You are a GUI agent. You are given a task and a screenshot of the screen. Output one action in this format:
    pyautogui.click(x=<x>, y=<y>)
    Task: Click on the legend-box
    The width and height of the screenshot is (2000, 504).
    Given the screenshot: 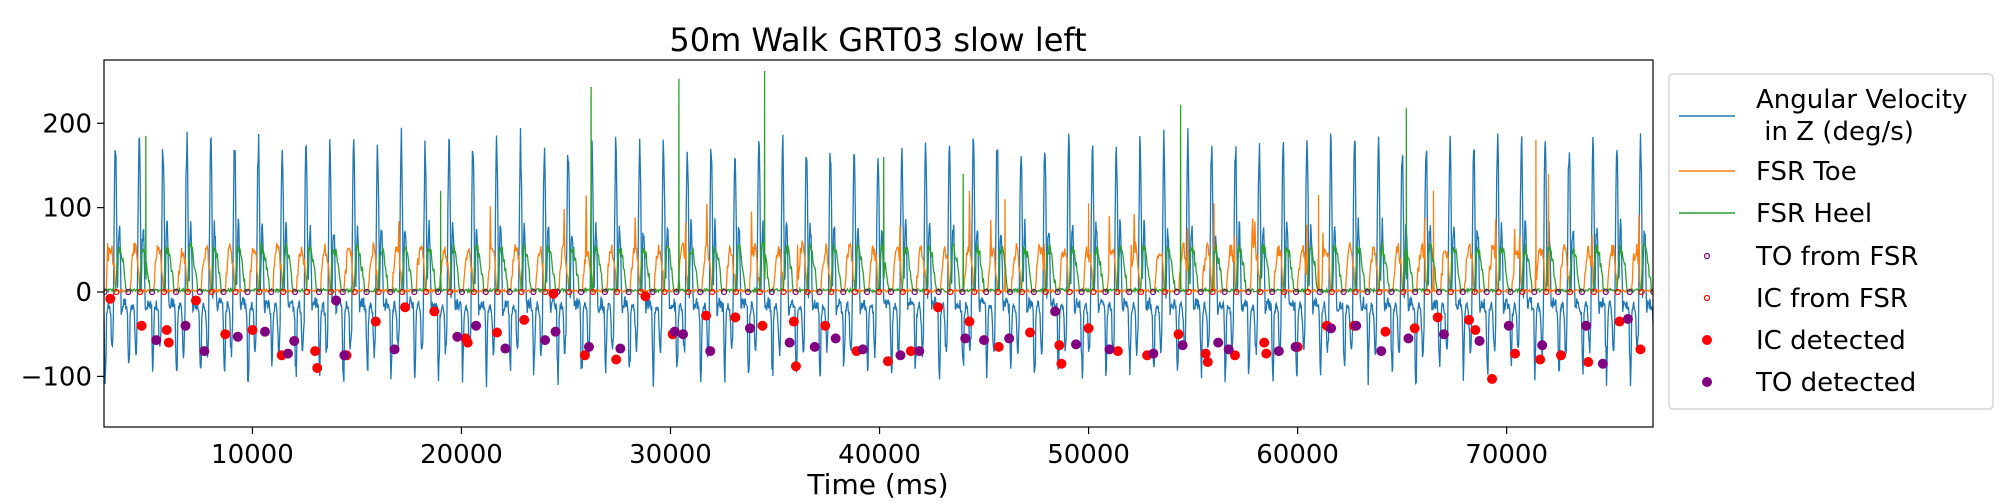 What is the action you would take?
    pyautogui.click(x=1831, y=241)
    